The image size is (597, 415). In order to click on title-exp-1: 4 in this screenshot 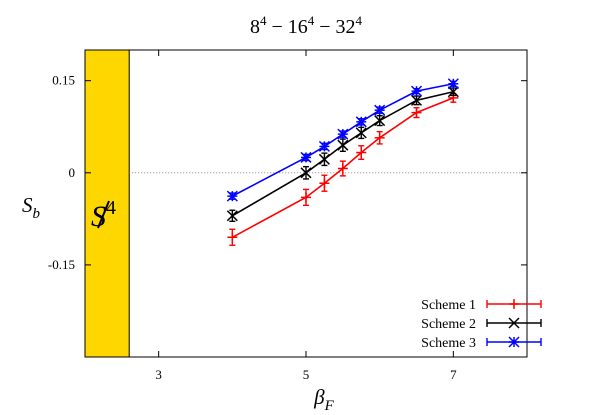, I will do `click(263, 20)`.